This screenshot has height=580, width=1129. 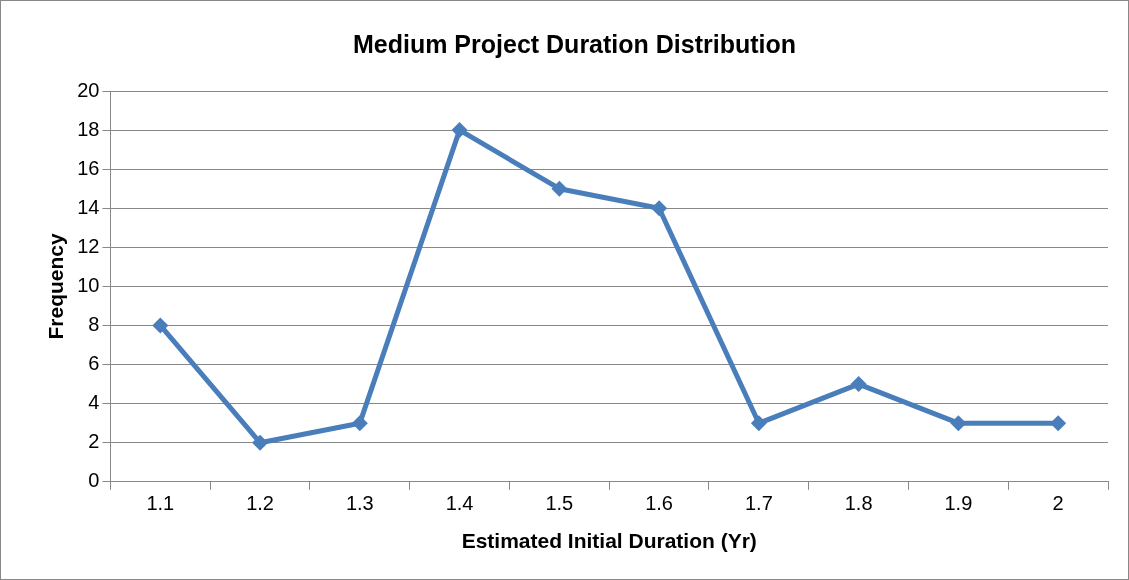 What do you see at coordinates (88, 284) in the screenshot?
I see `y-tick-label: 10` at bounding box center [88, 284].